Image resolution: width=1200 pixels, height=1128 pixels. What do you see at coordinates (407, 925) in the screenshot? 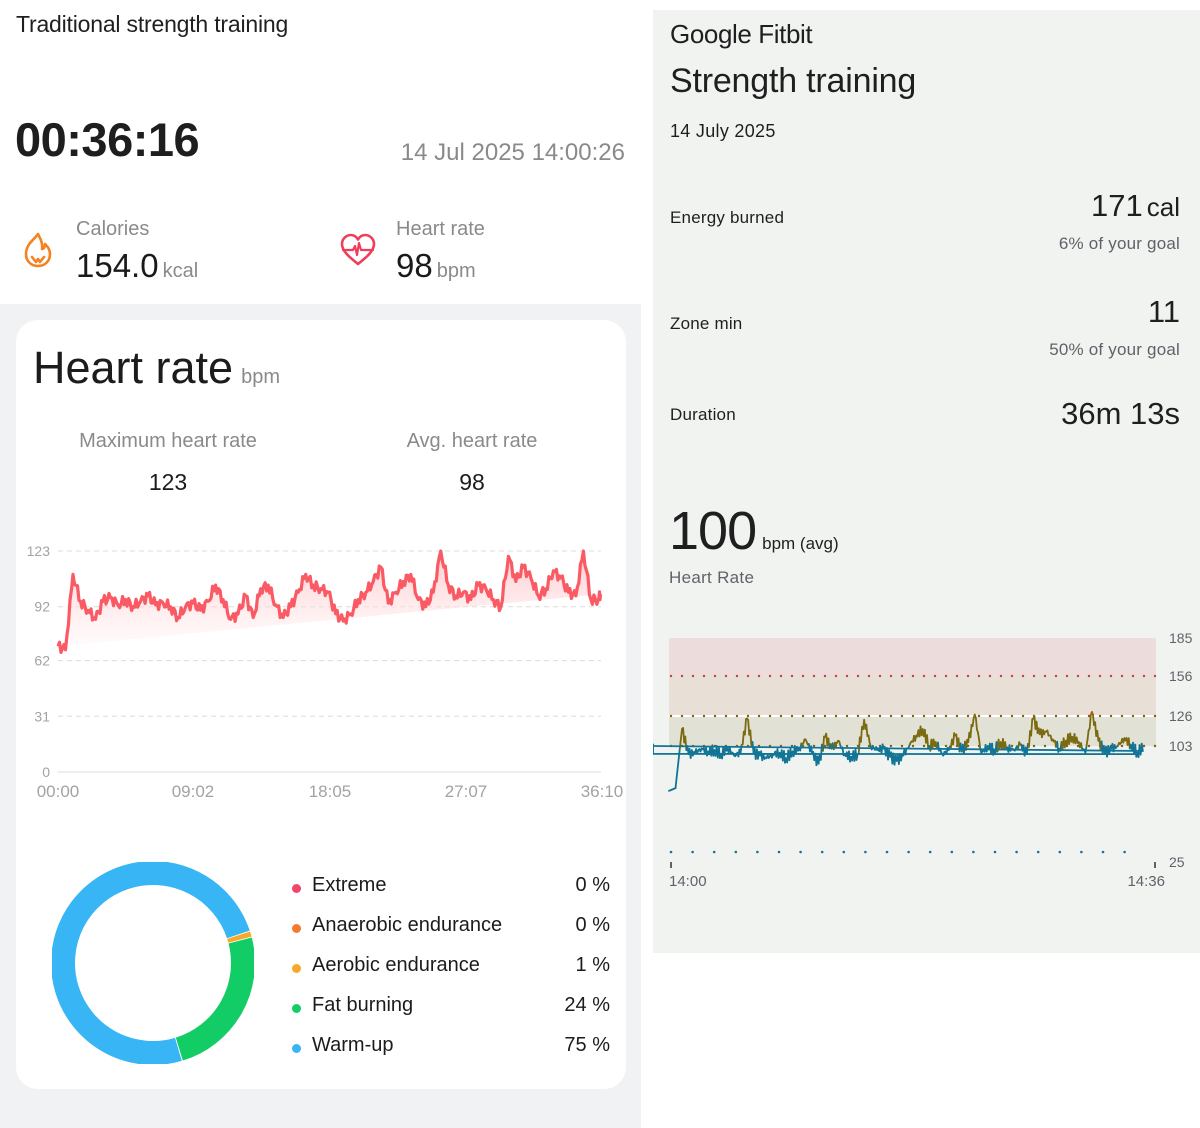
I see `zone-label: Anaerobic endurance` at bounding box center [407, 925].